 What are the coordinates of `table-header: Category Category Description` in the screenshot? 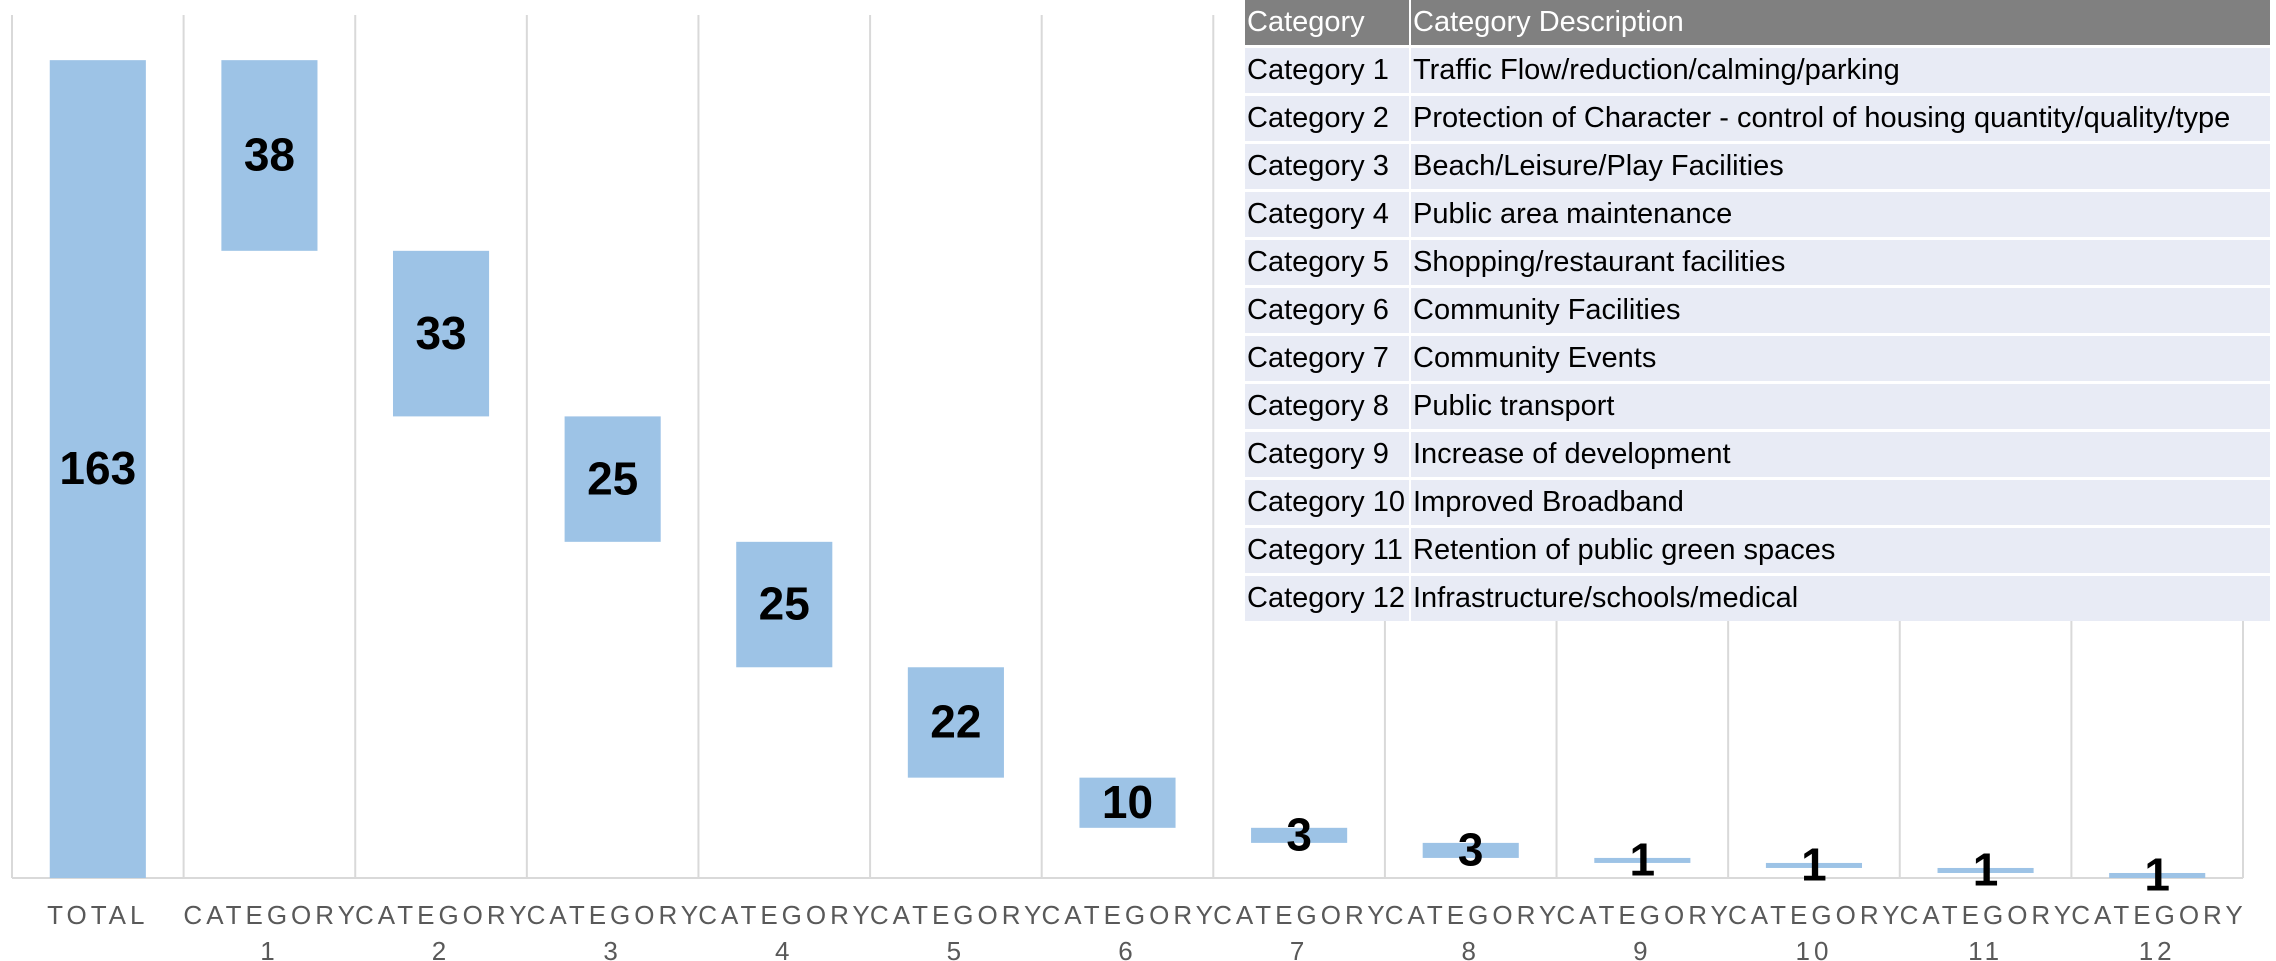 It's located at (1758, 23).